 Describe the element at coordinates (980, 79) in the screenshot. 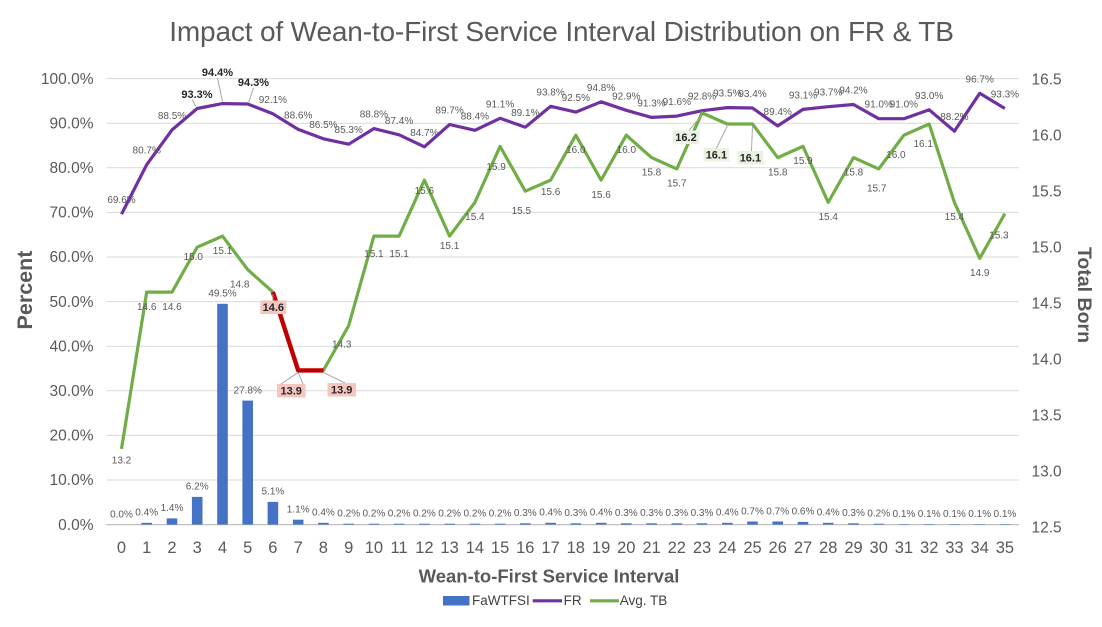

I see `svg-text: 96.7%` at that location.